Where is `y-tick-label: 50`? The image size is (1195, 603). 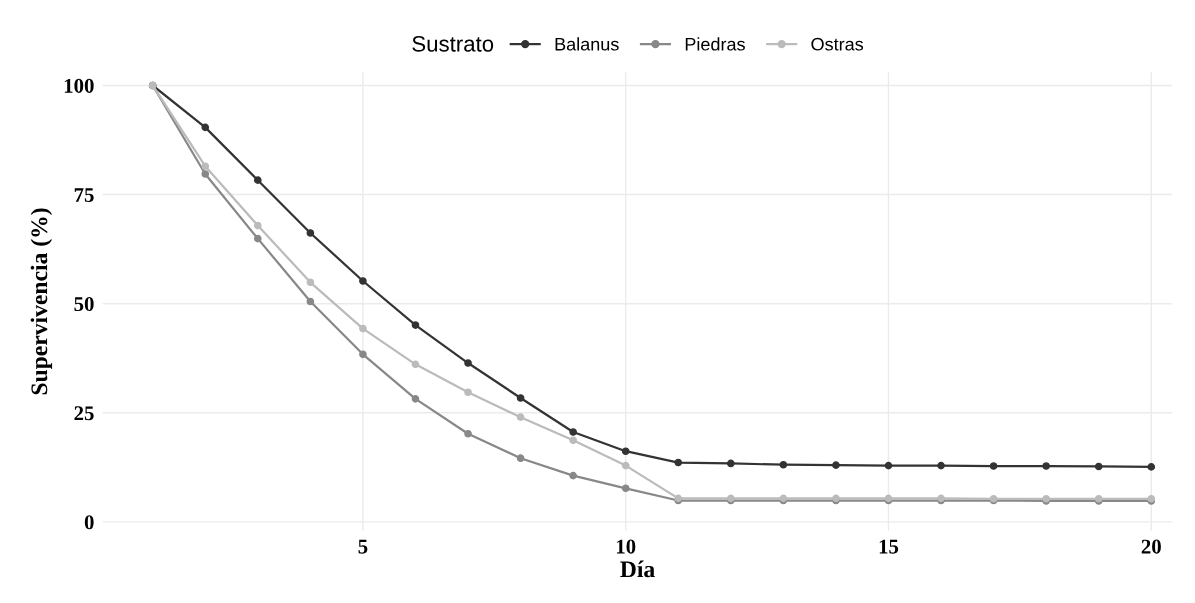
y-tick-label: 50 is located at coordinates (84, 304).